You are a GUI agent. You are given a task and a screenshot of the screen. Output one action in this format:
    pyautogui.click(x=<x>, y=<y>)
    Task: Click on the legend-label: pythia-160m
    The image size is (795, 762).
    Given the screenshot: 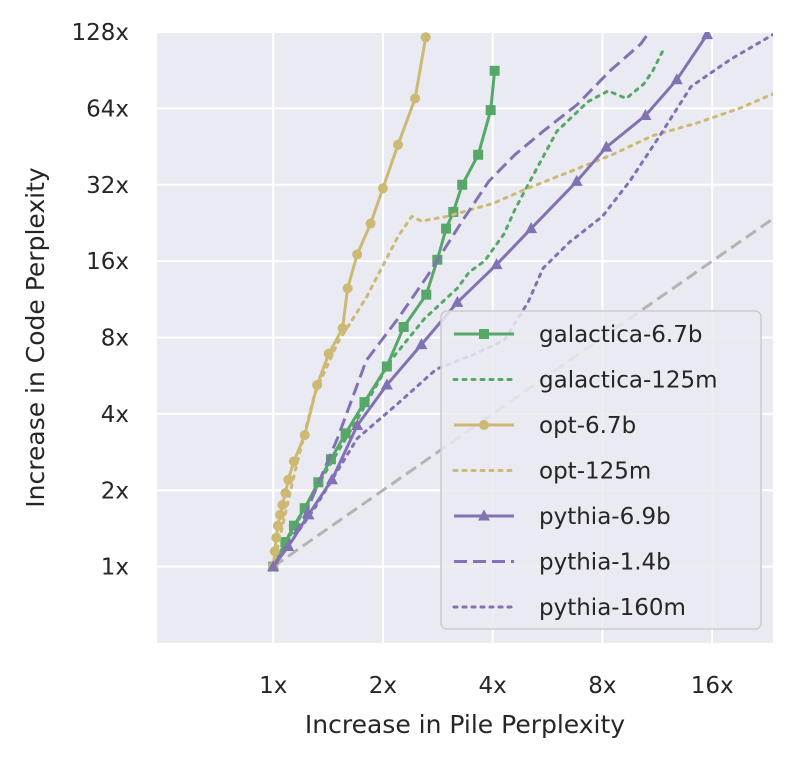 What is the action you would take?
    pyautogui.click(x=612, y=608)
    